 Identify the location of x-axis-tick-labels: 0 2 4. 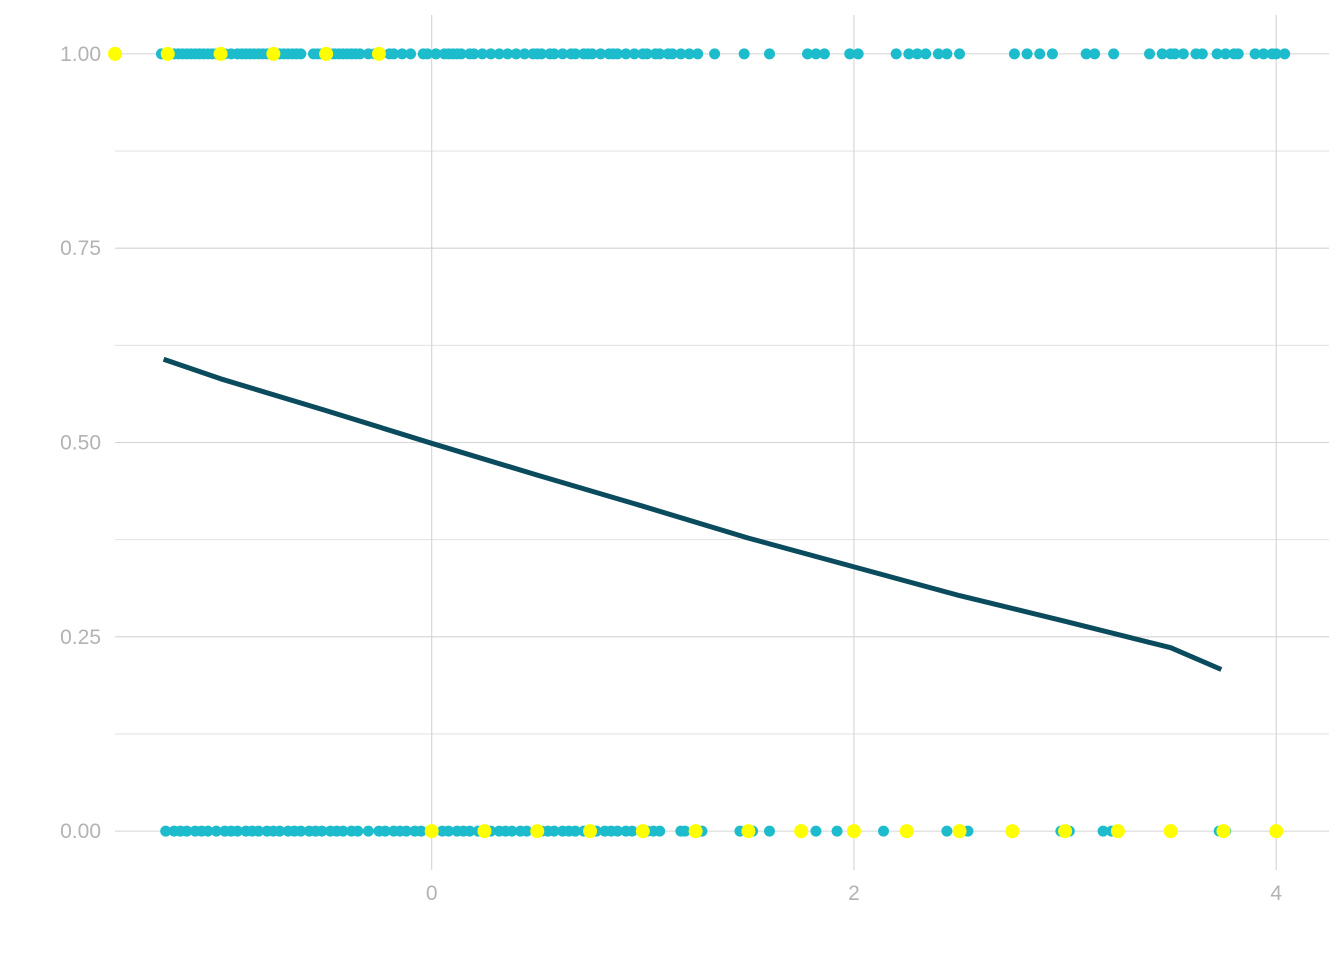
(854, 893).